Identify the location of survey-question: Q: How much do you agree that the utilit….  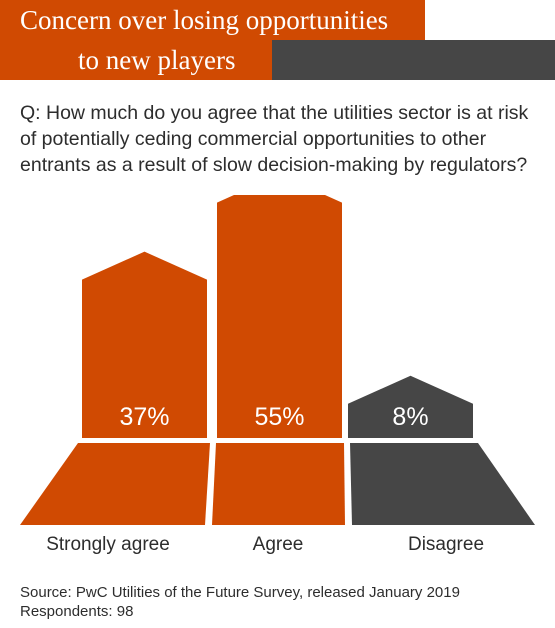
(274, 139).